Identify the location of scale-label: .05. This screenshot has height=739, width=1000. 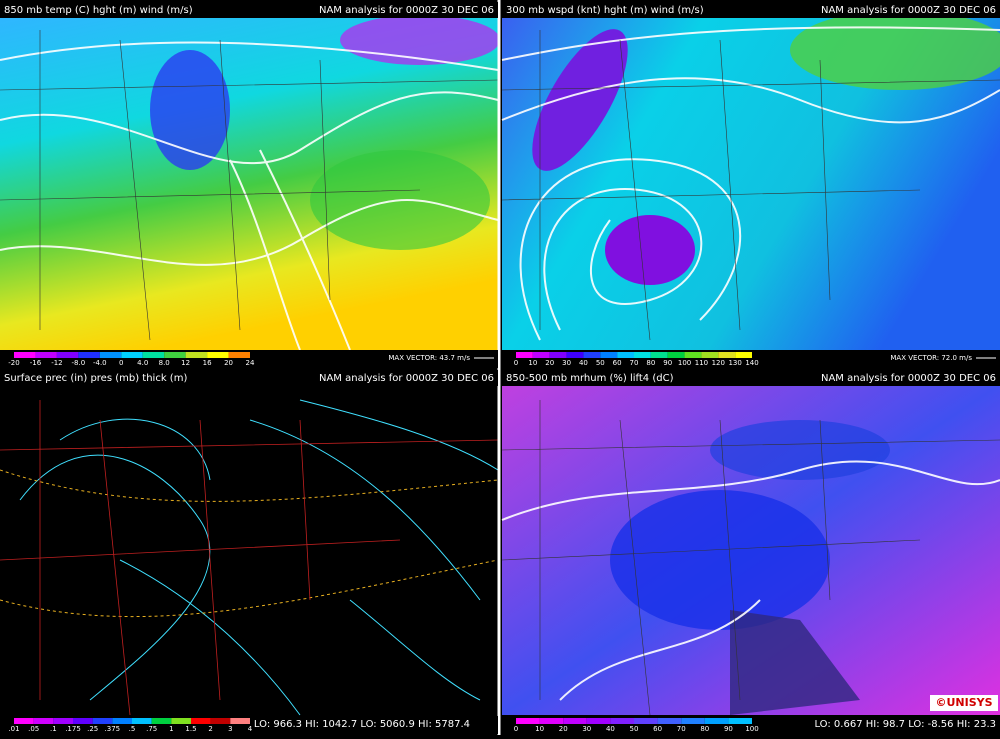
(33, 729).